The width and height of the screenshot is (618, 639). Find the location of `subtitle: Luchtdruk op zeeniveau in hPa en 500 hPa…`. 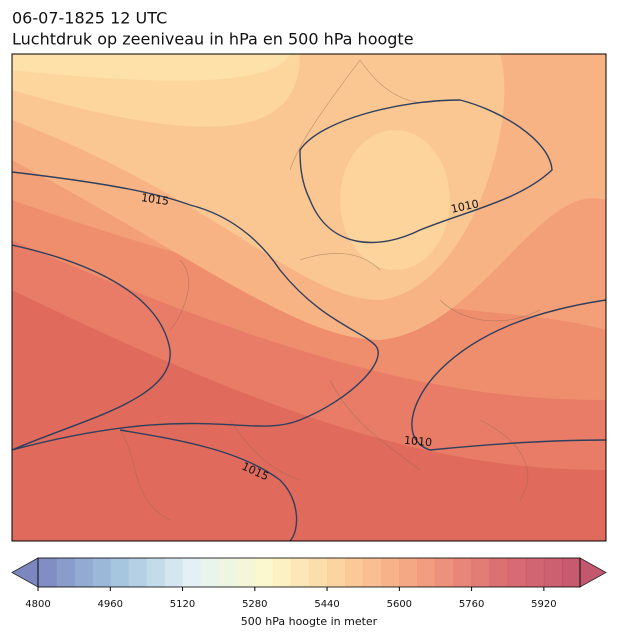

subtitle: Luchtdruk op zeeniveau in hPa en 500 hPa… is located at coordinates (213, 39).